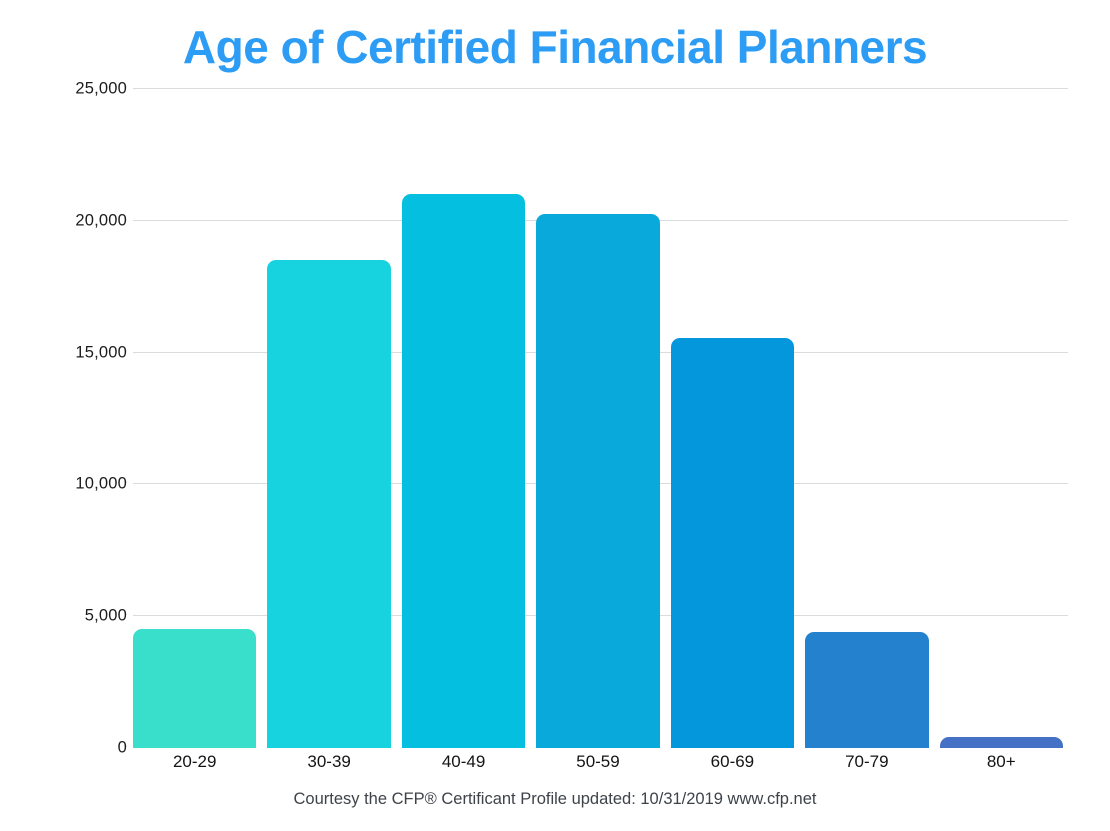 The height and width of the screenshot is (831, 1110). Describe the element at coordinates (732, 761) in the screenshot. I see `x-tick-label: 60-69` at that location.